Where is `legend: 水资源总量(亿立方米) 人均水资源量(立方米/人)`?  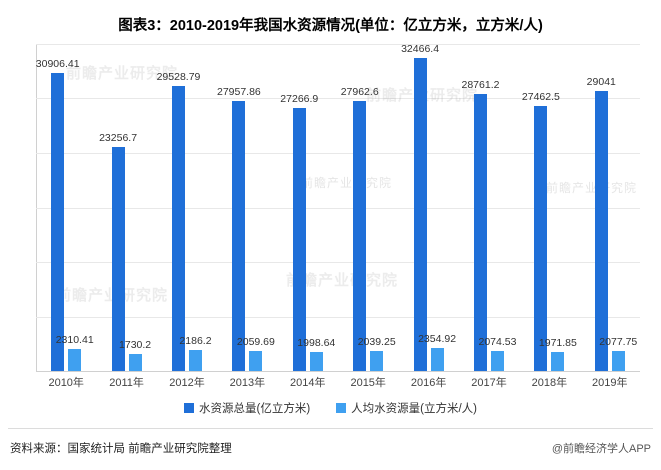
legend: 水资源总量(亿立方米) 人均水资源量(立方米/人) is located at coordinates (330, 408).